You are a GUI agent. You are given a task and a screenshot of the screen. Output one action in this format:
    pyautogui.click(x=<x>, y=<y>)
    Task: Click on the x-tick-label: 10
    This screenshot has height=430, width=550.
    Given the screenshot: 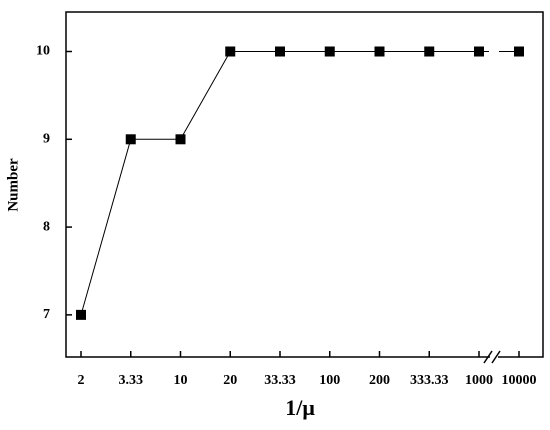 What is the action you would take?
    pyautogui.click(x=181, y=380)
    